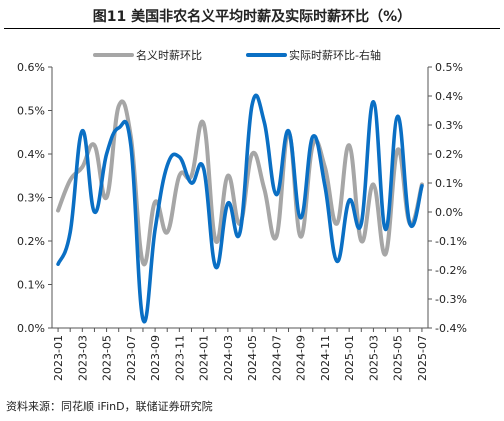 The image size is (504, 421). I want to click on source-note: 资料来源：同花顺 iFinD，联储证券研究院, so click(109, 406).